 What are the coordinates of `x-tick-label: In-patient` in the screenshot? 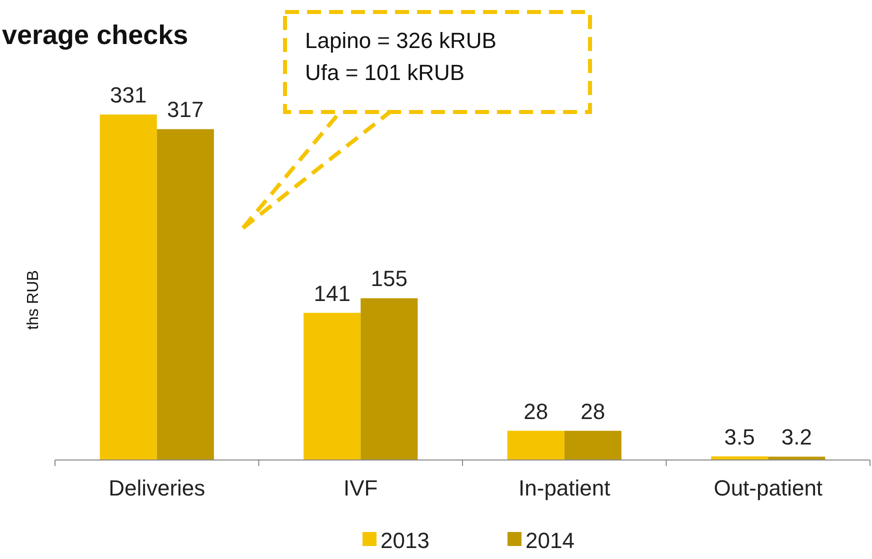 It's located at (564, 488).